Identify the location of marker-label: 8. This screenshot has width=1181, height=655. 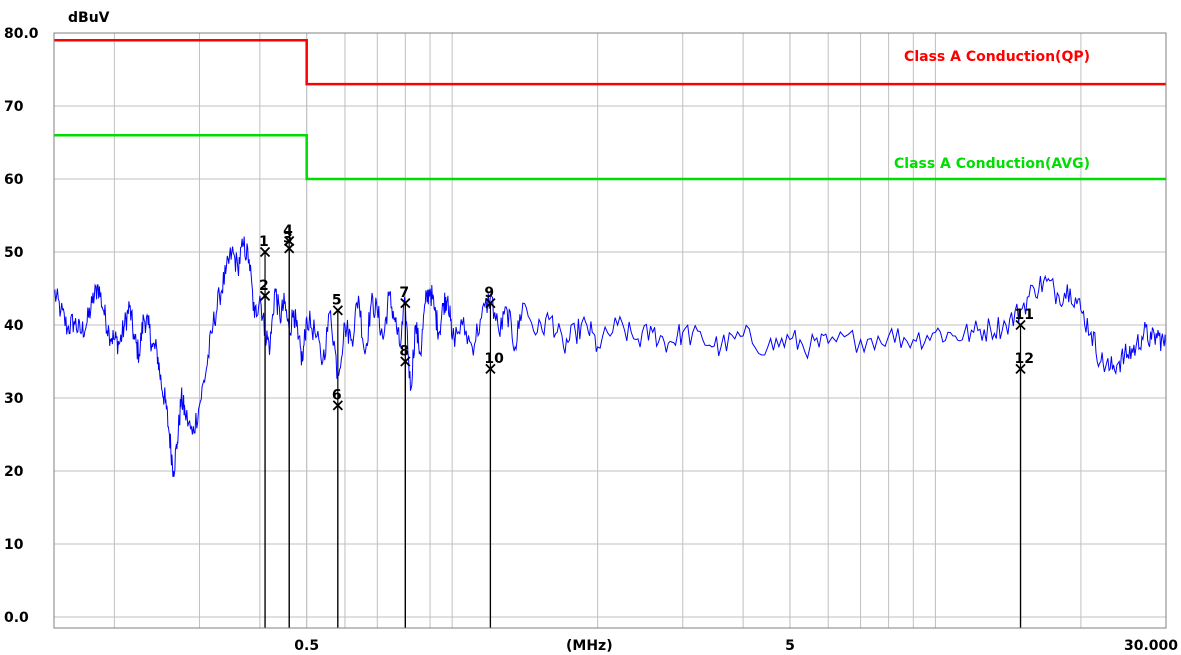
(404, 352).